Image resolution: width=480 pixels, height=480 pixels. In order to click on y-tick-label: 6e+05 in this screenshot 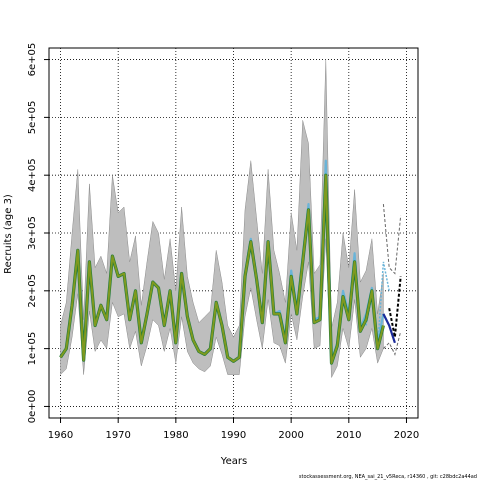, I will do `click(32, 60)`.